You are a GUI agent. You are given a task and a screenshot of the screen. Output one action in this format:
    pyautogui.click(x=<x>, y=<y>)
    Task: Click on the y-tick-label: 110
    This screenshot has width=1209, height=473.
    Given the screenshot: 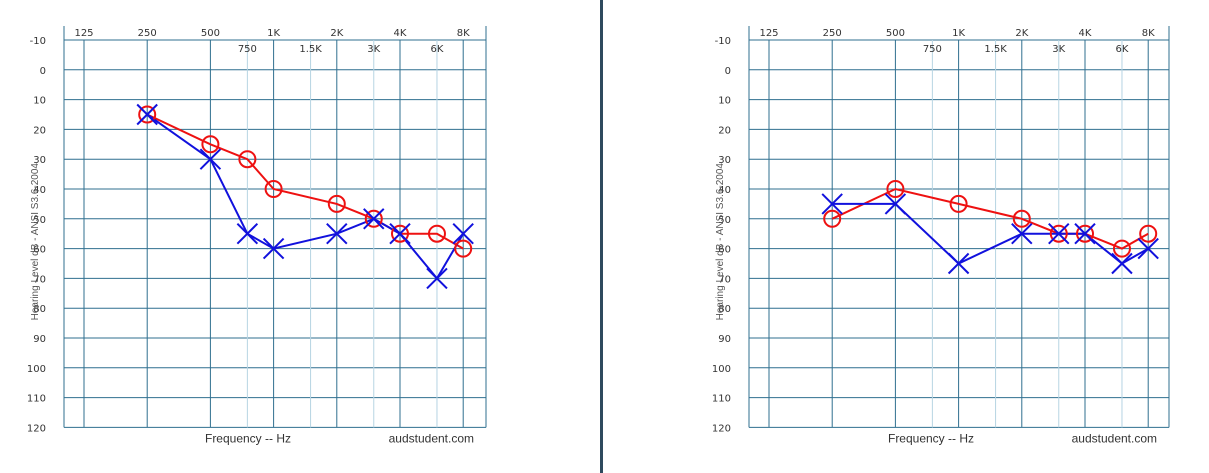 What is the action you would take?
    pyautogui.click(x=36, y=399)
    